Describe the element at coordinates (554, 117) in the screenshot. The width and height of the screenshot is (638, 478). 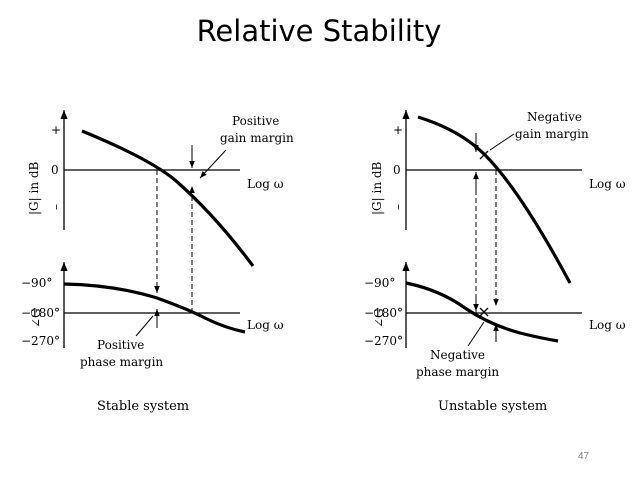
I see `unstable-gain-annotation-line1: Negative` at that location.